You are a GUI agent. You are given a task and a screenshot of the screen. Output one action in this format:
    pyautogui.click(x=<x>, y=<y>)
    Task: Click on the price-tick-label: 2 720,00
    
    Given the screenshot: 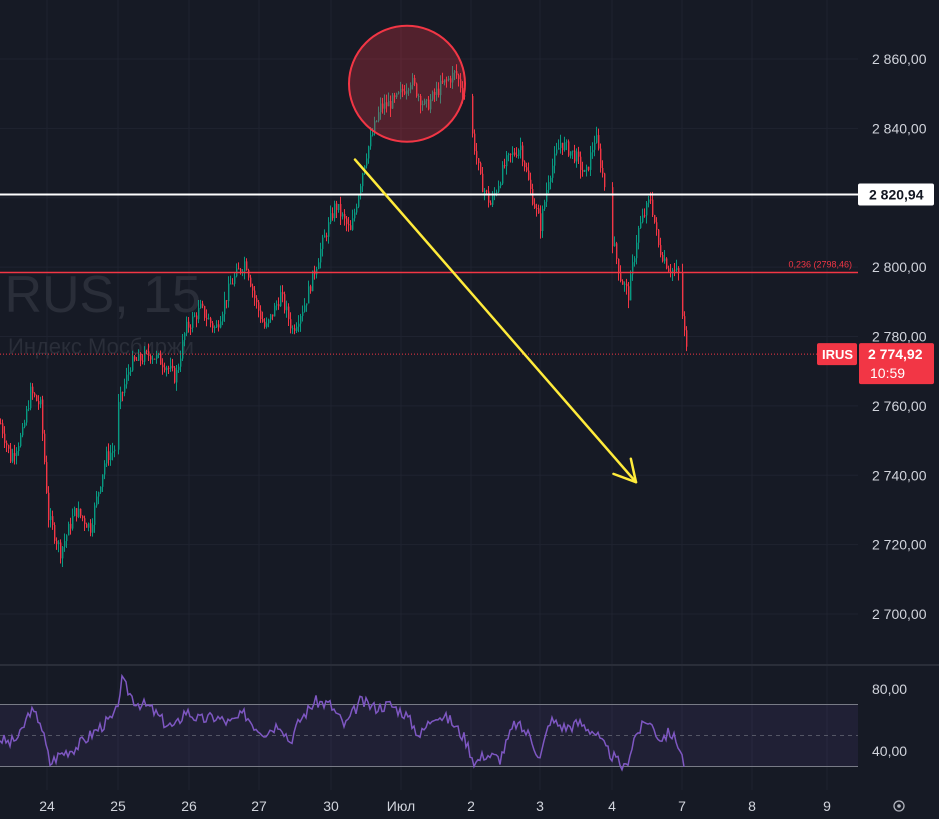 What is the action you would take?
    pyautogui.click(x=899, y=545)
    